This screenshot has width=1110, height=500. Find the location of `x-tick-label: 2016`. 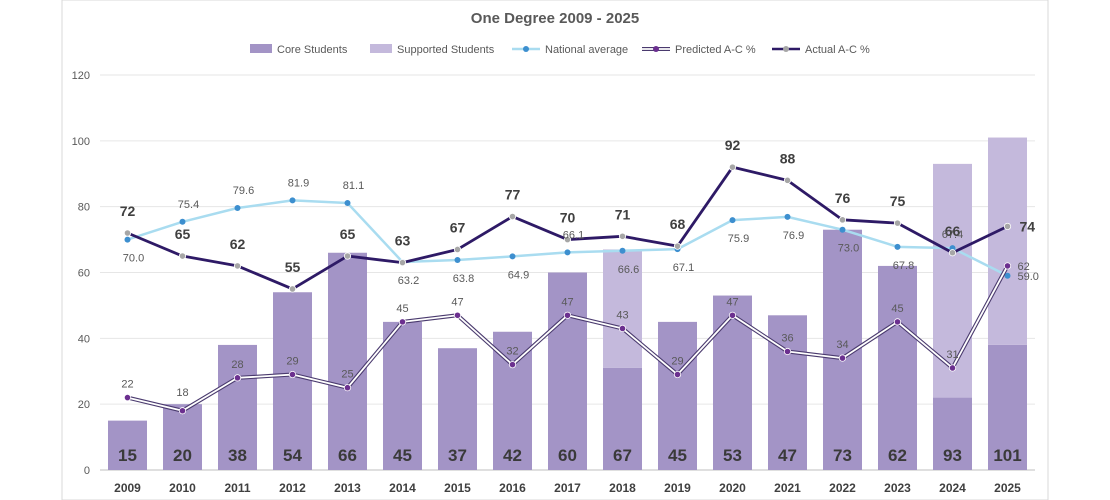

x-tick-label: 2016 is located at coordinates (512, 488).